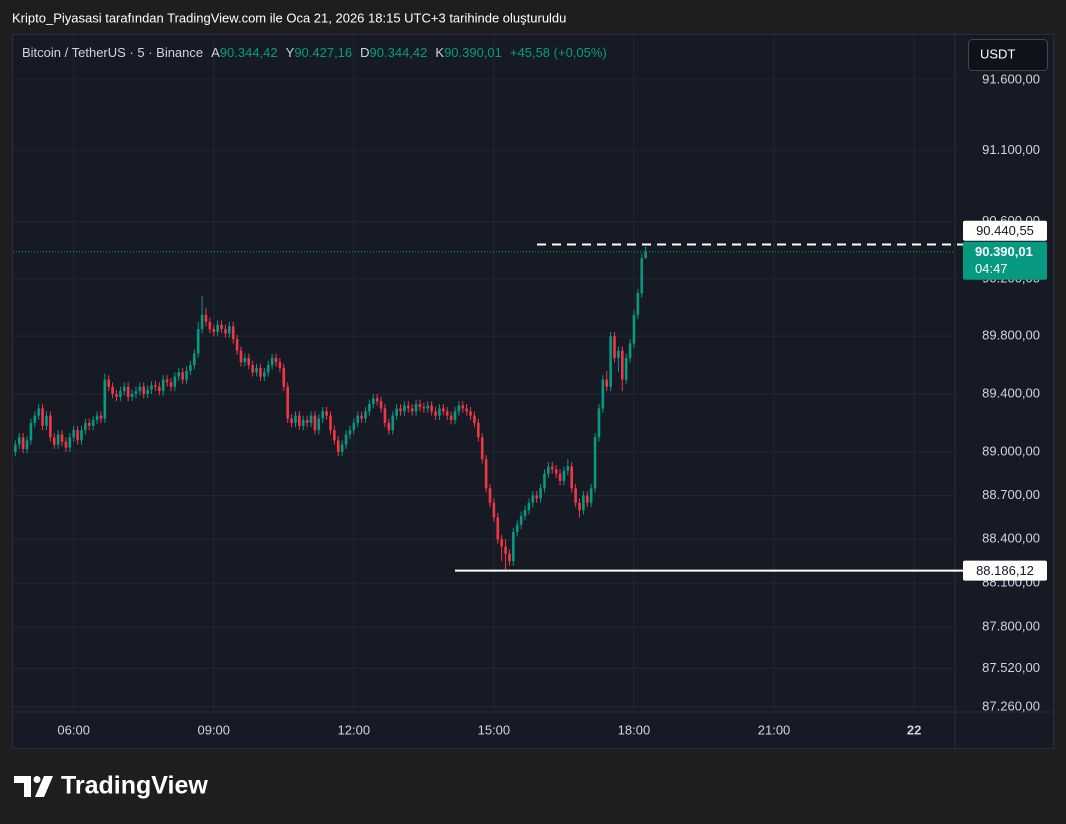  I want to click on brand-logo: TradingView, so click(111, 786).